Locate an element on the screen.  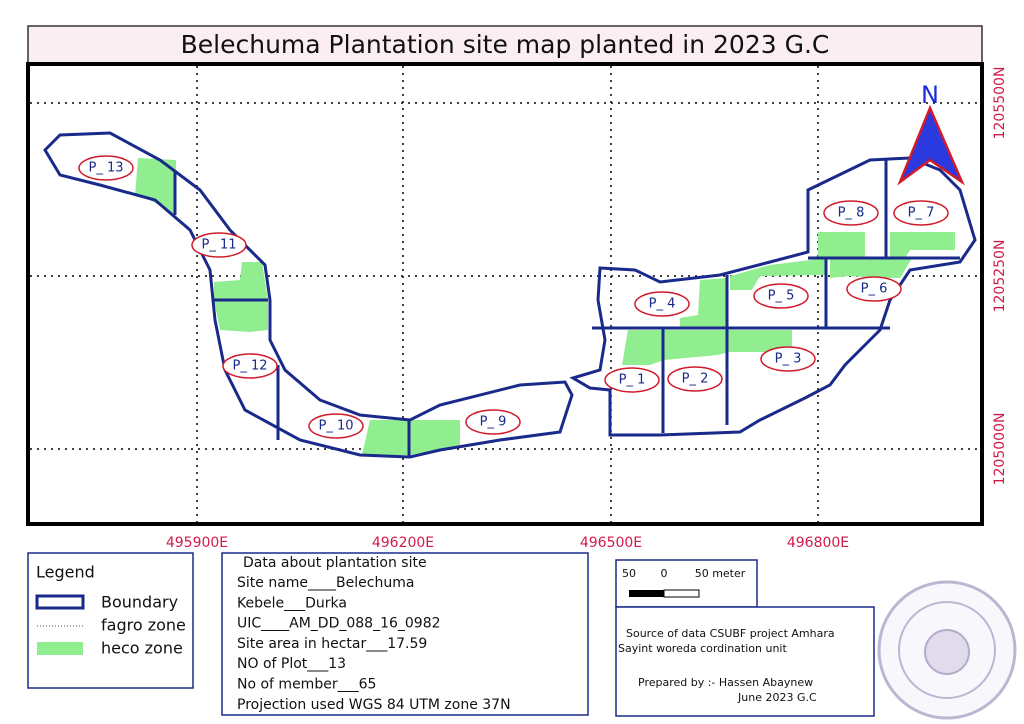
data-box-title: Data about plantation site is located at coordinates (335, 563).